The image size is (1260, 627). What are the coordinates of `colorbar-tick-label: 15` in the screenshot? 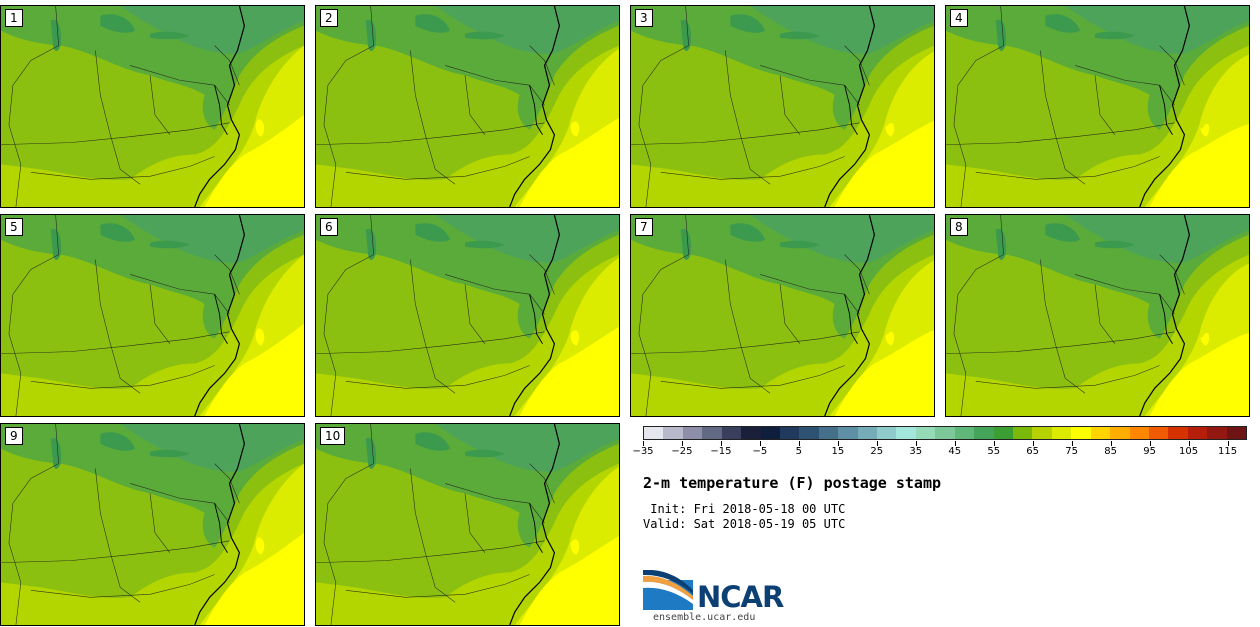 It's located at (838, 451).